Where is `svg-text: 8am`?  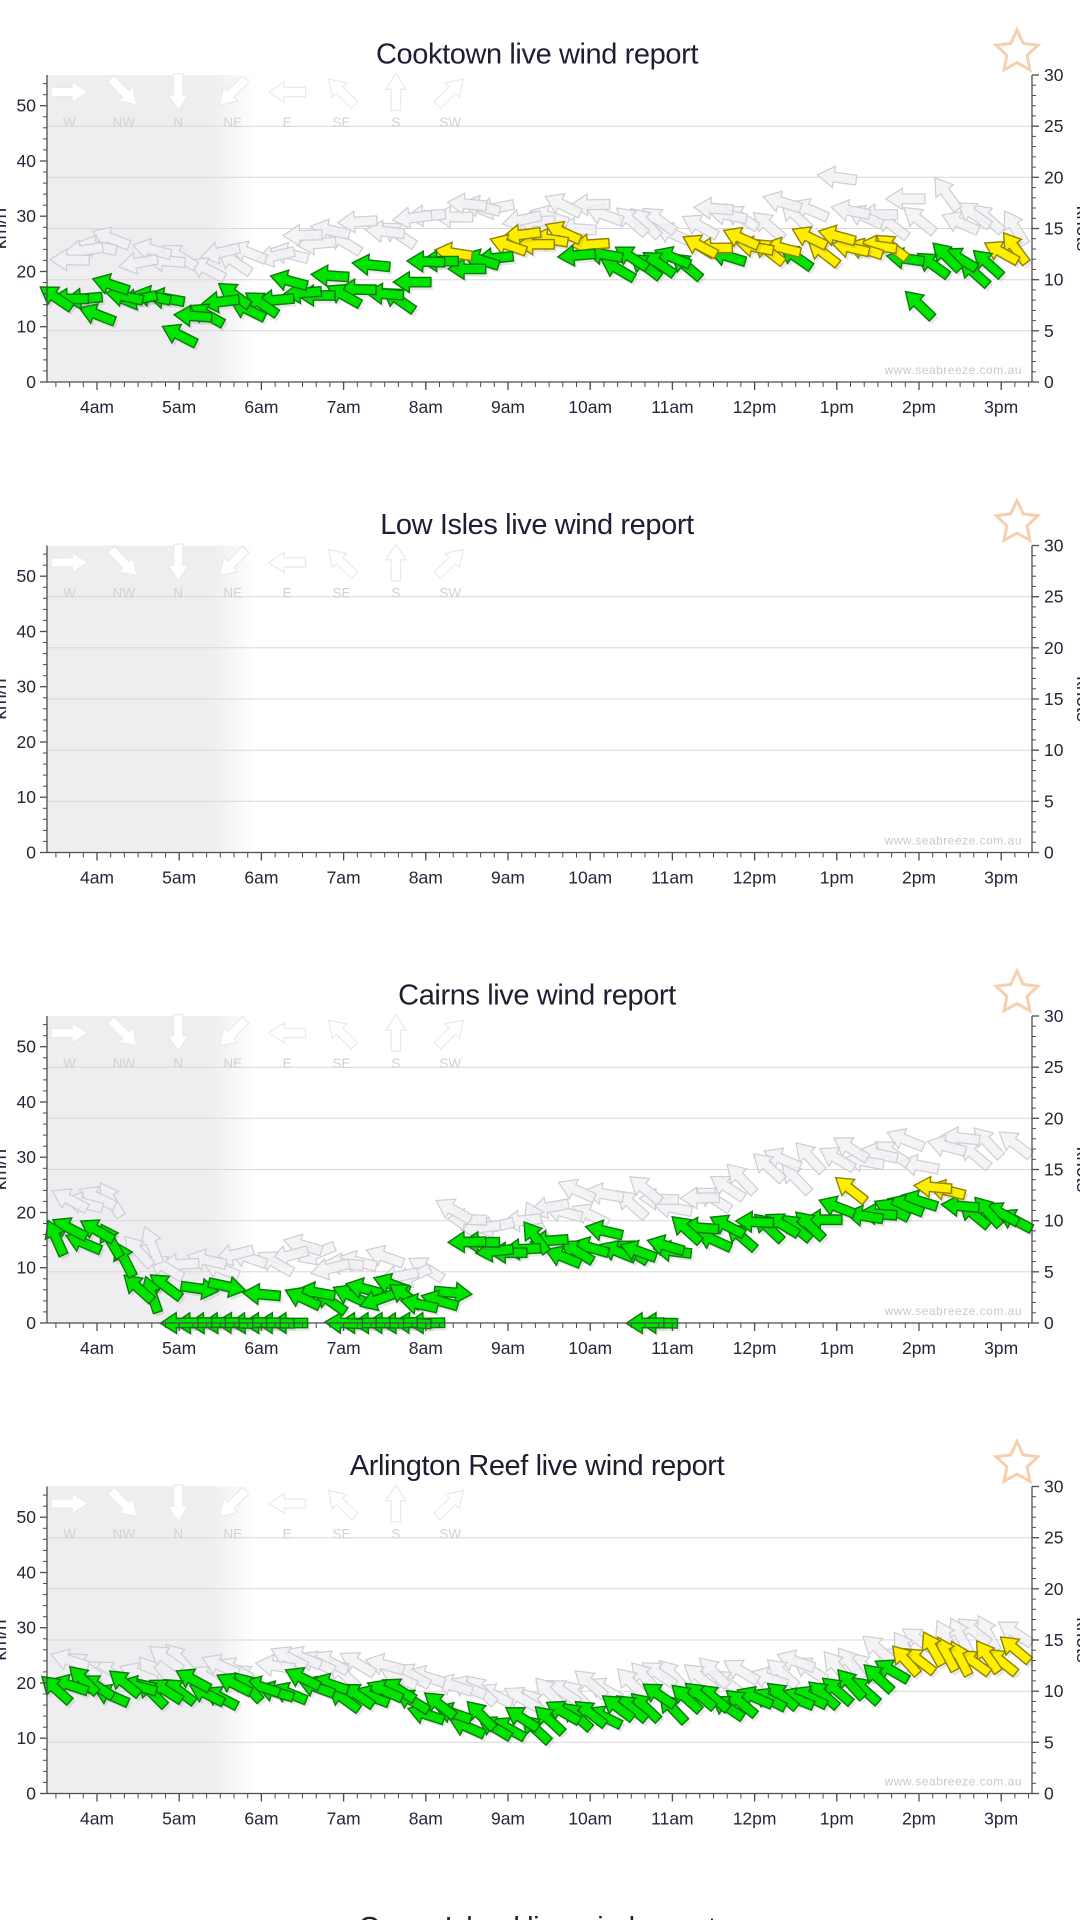 svg-text: 8am is located at coordinates (426, 878).